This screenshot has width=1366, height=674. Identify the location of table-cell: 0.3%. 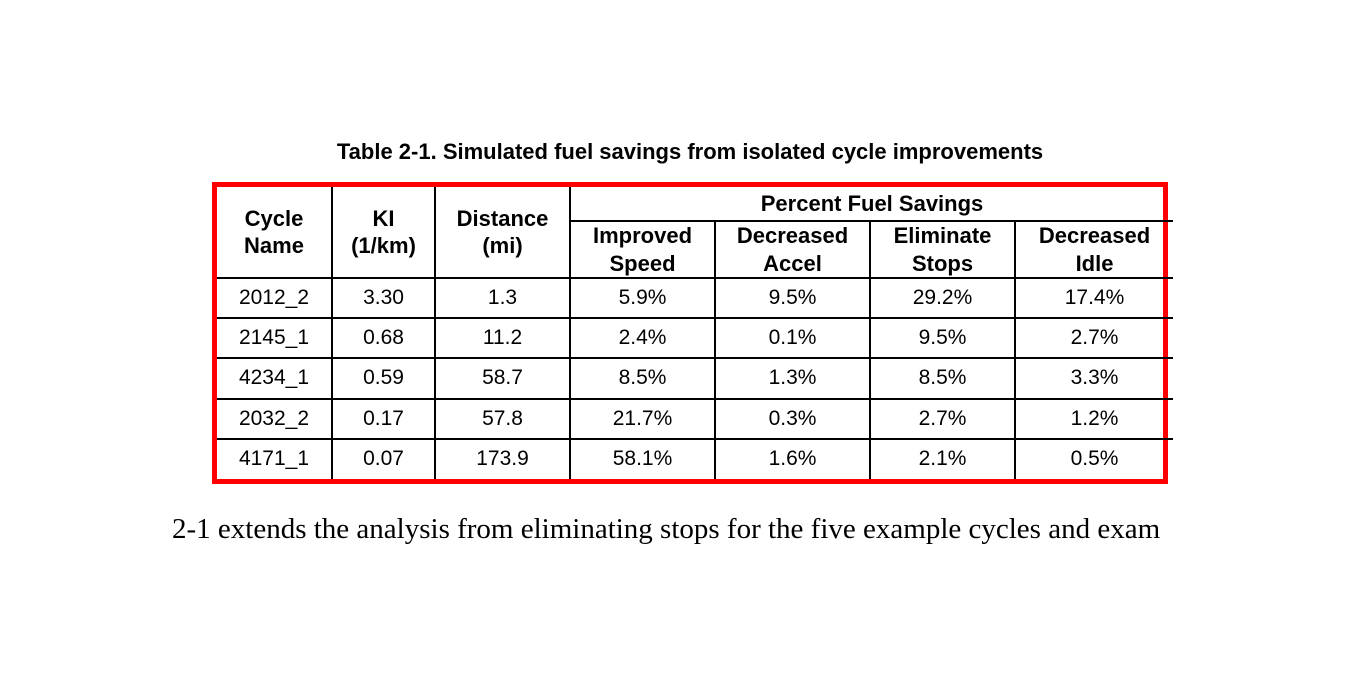
(792, 418).